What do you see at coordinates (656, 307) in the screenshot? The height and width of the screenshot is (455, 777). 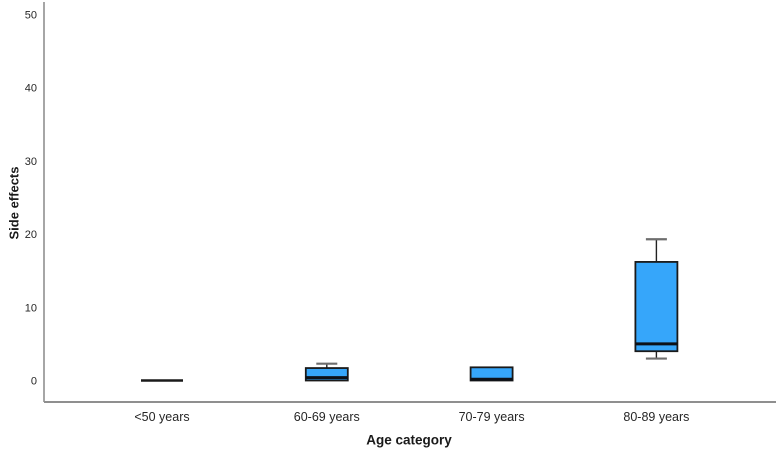 I see `iqr-box` at bounding box center [656, 307].